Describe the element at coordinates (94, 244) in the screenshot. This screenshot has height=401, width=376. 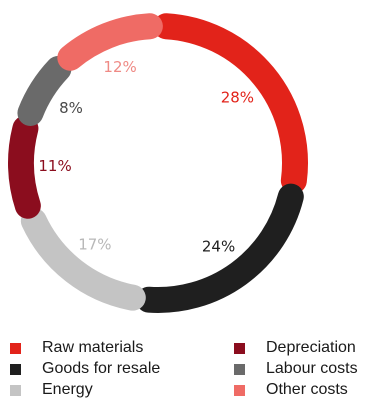
I see `slice-label-energy: 17%` at that location.